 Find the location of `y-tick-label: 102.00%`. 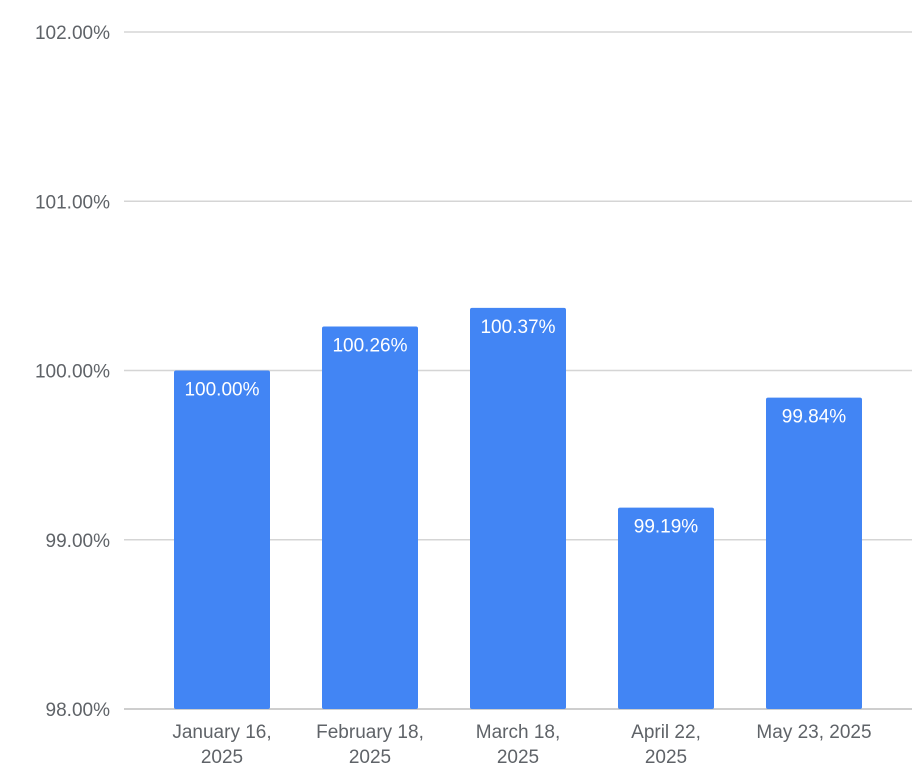

y-tick-label: 102.00% is located at coordinates (72, 33).